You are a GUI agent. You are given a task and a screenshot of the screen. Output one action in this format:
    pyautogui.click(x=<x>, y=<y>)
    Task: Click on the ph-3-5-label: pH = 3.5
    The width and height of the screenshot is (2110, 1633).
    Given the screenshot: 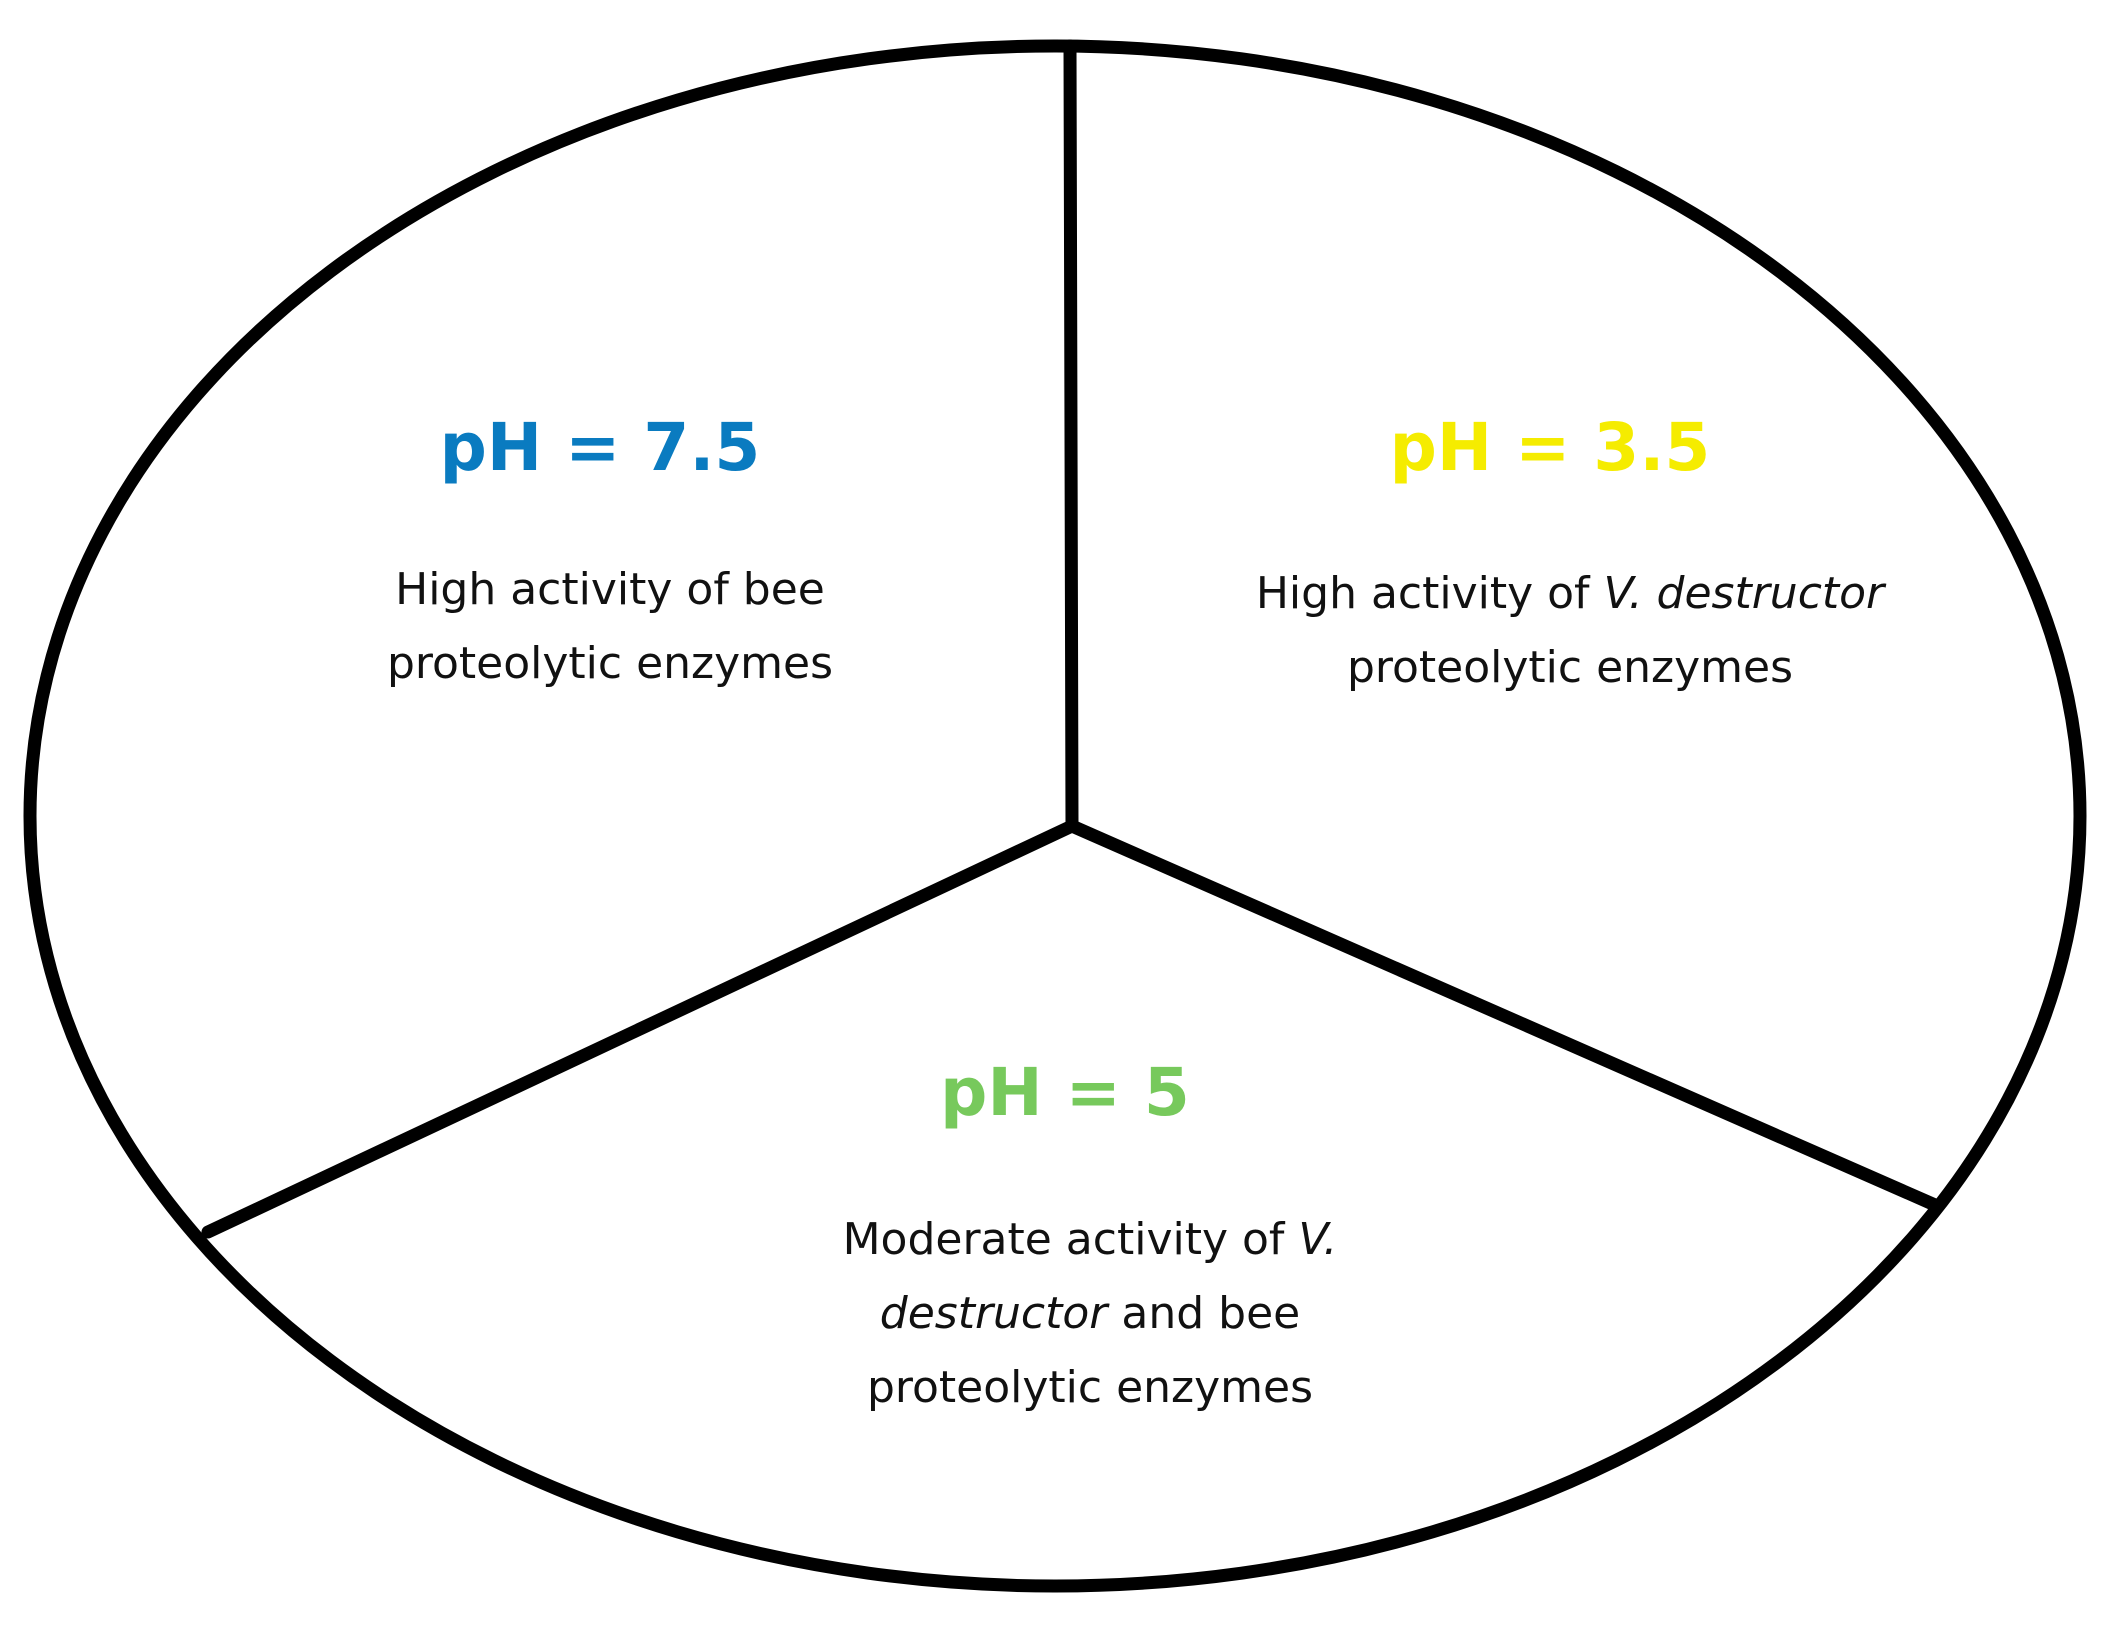 What is the action you would take?
    pyautogui.click(x=1550, y=447)
    